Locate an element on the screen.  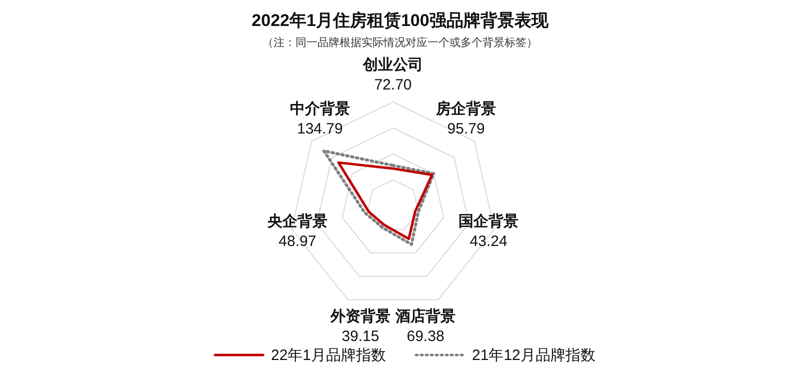
spoke-label: 外资背景 39.15 is located at coordinates (359, 326).